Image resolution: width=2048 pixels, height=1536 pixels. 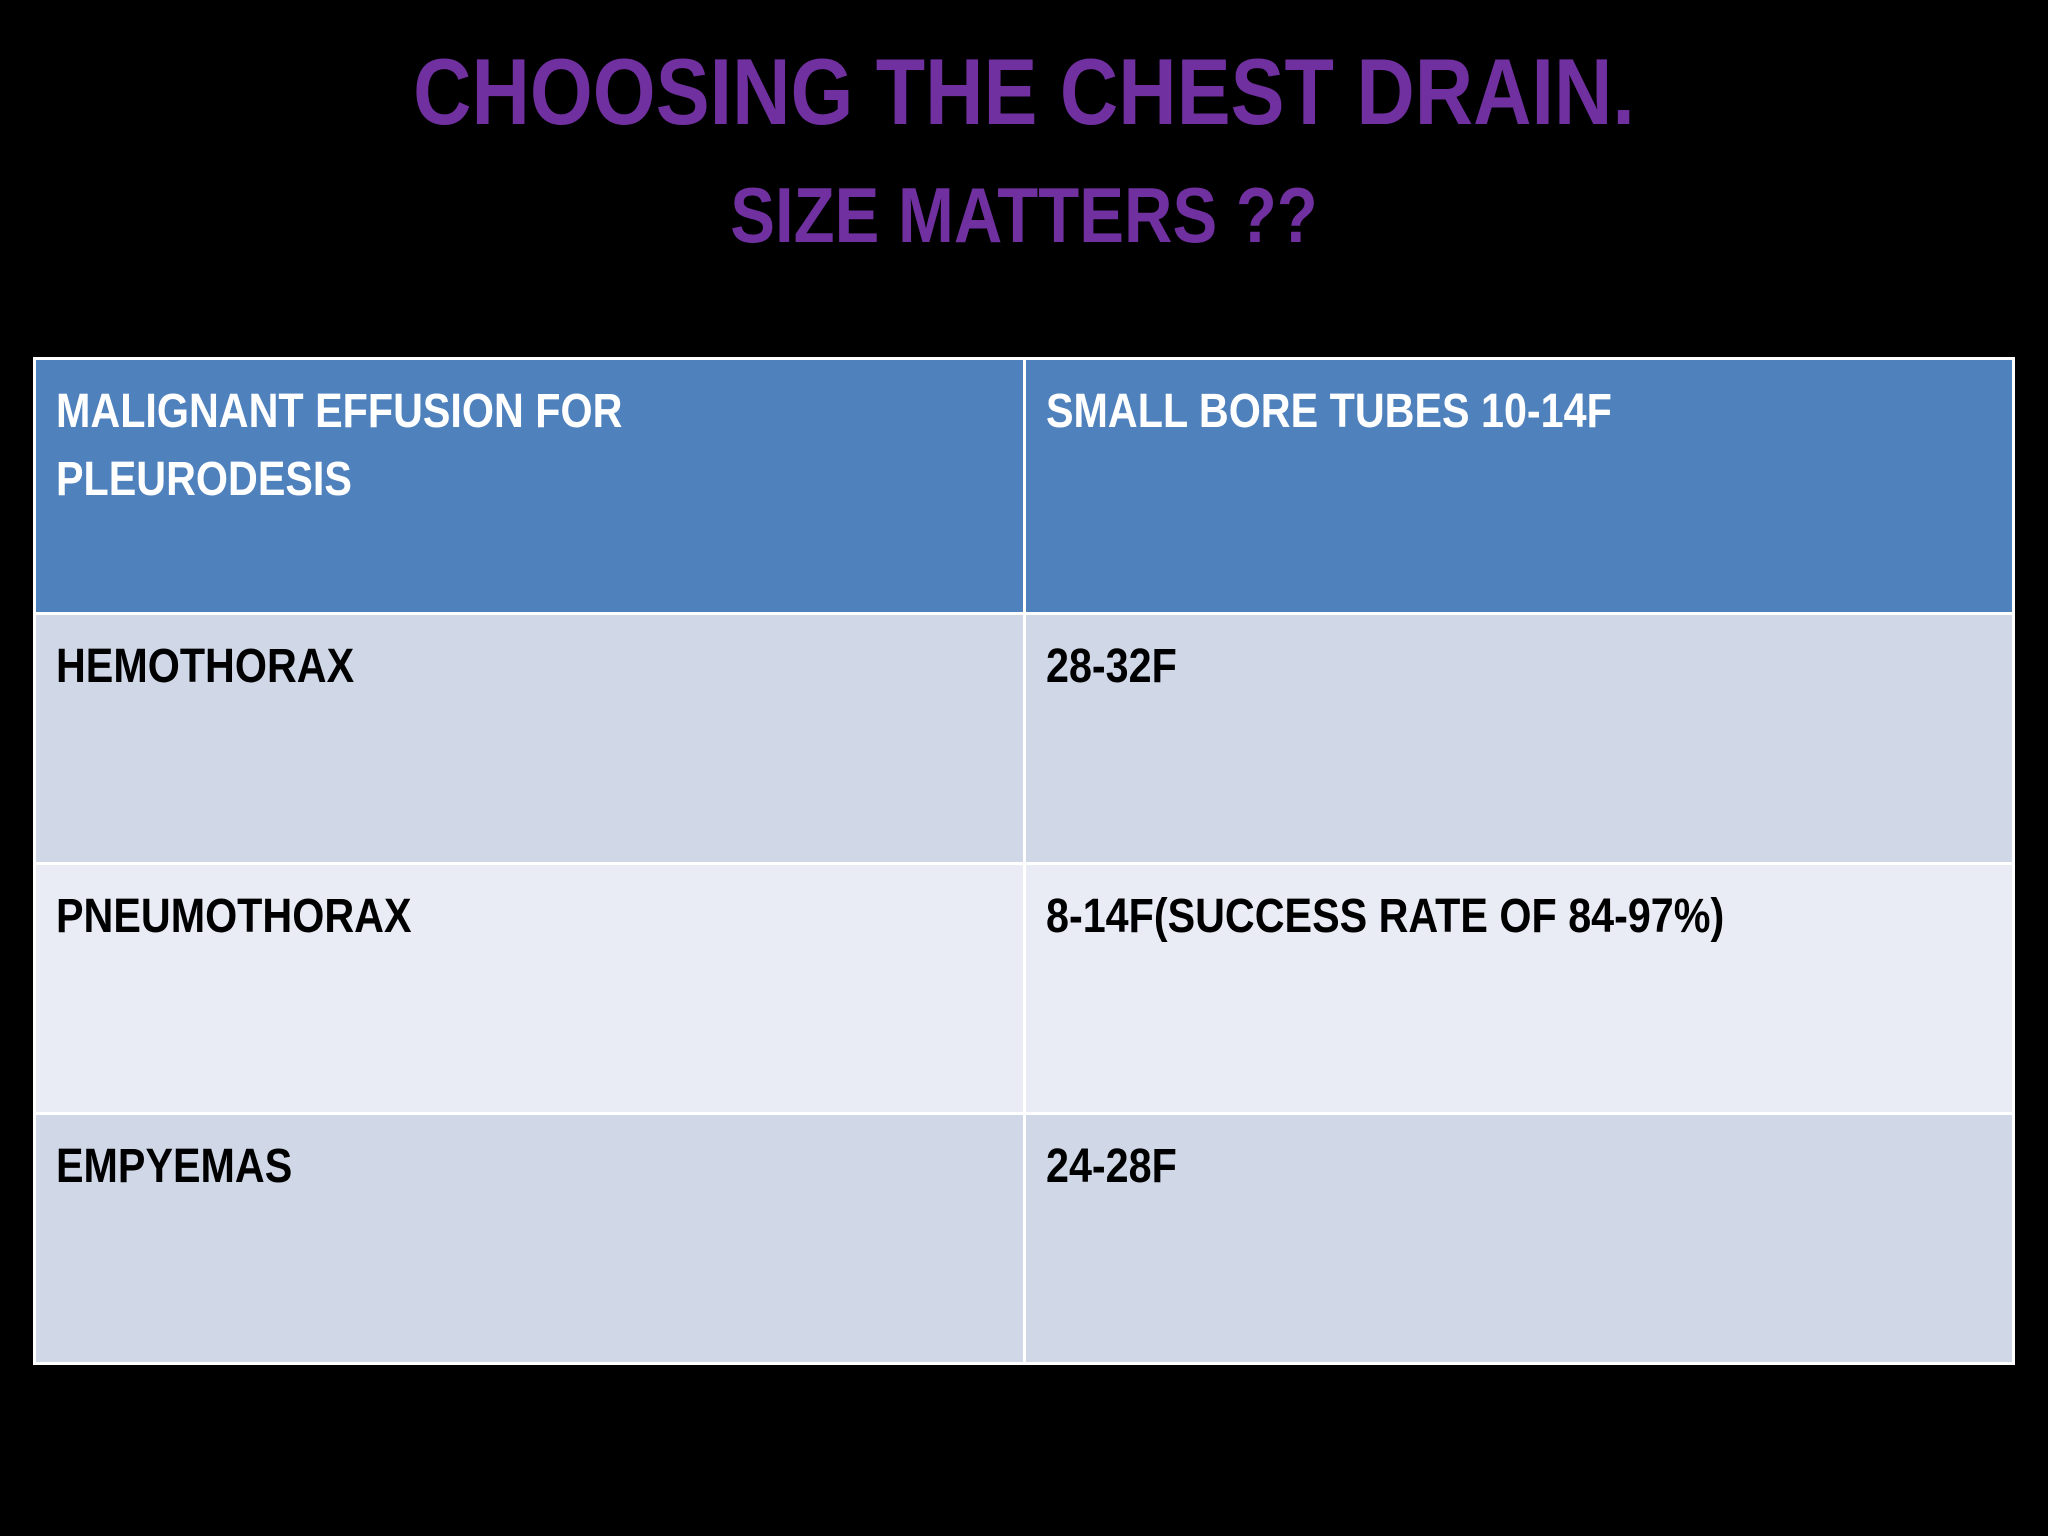 I want to click on size-cell: 28-32F, so click(x=1519, y=738).